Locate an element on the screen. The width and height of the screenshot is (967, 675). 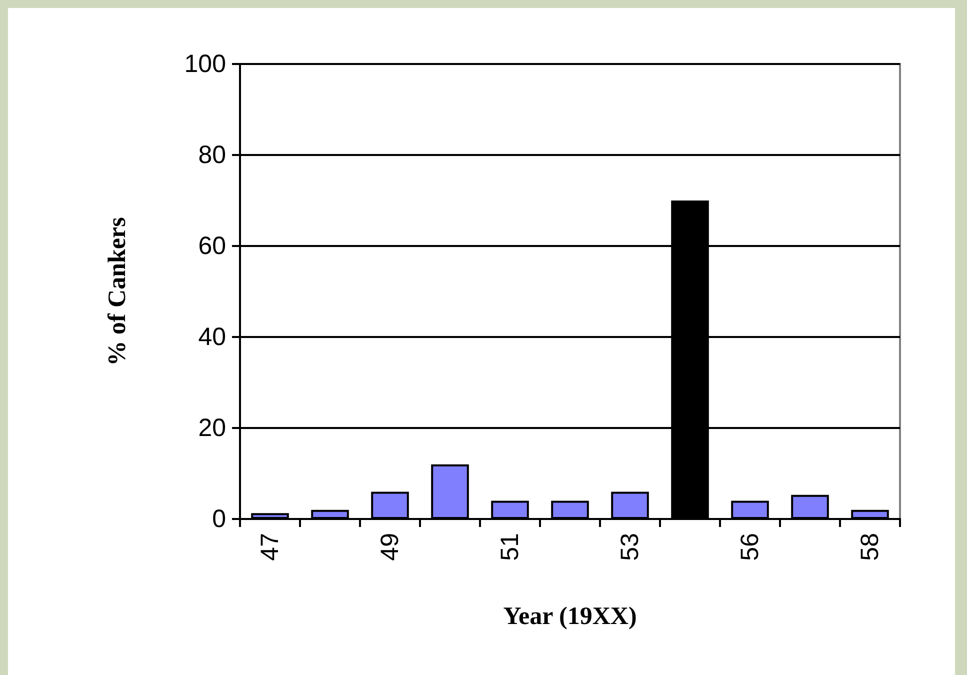
x-tick-label: 58 is located at coordinates (870, 547).